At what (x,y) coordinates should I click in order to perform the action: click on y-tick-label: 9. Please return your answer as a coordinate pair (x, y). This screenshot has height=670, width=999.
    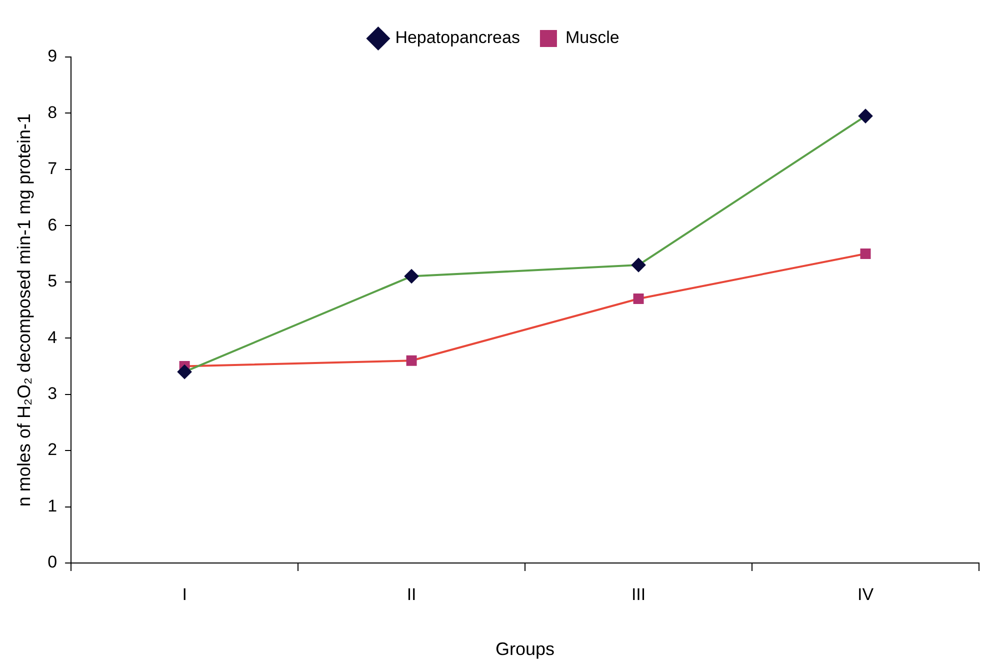
    Looking at the image, I should click on (53, 56).